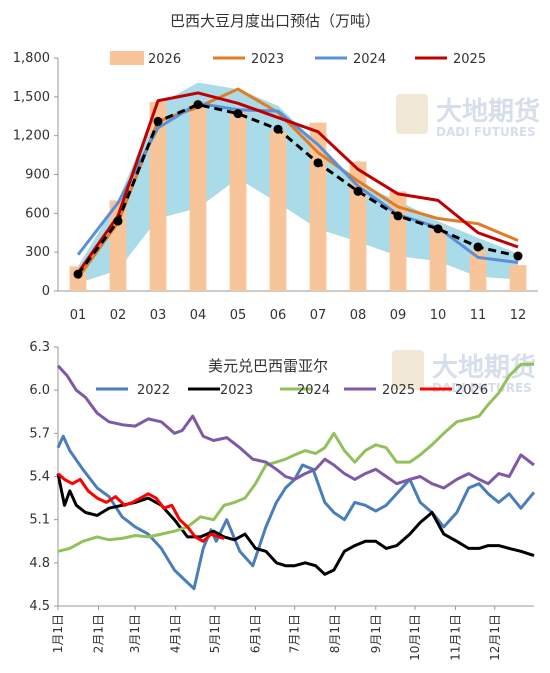 Image resolution: width=550 pixels, height=673 pixels. What do you see at coordinates (236, 390) in the screenshot?
I see `fx-legend-label-2023: 2023` at bounding box center [236, 390].